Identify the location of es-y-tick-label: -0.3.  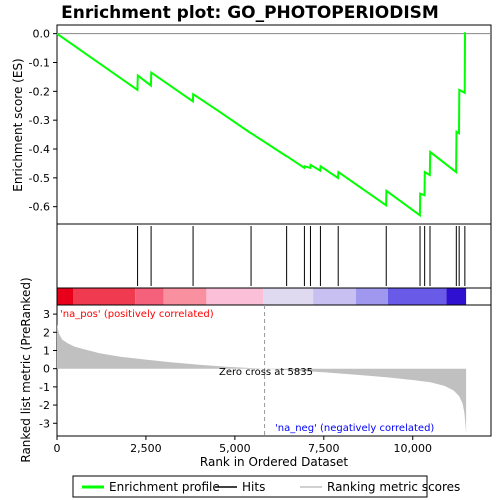
(39, 120).